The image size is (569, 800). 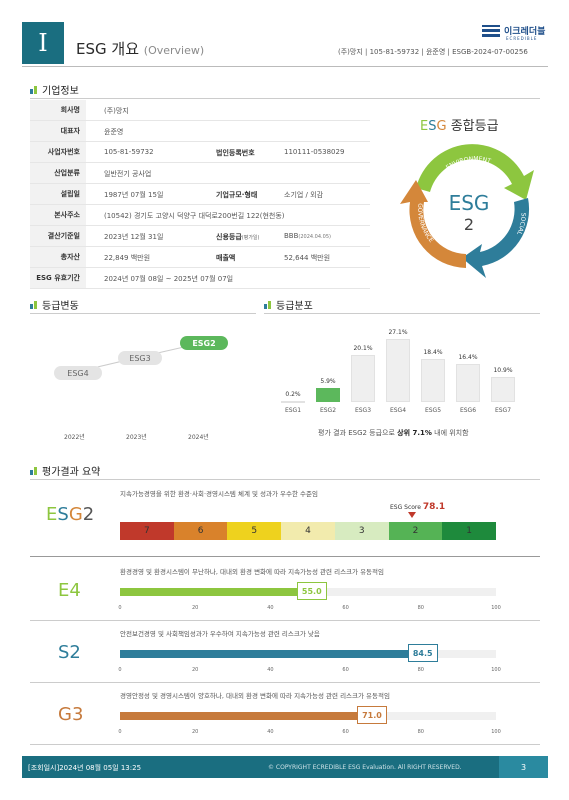 What do you see at coordinates (58, 194) in the screenshot?
I see `info-key: 설립일` at bounding box center [58, 194].